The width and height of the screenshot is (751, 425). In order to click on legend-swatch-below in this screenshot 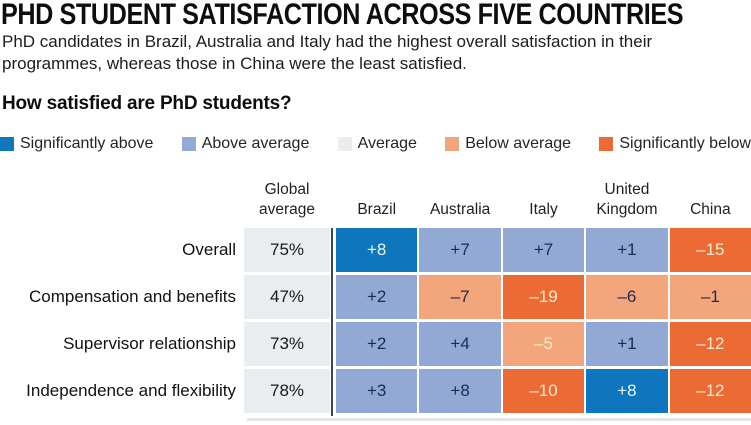, I will do `click(452, 144)`.